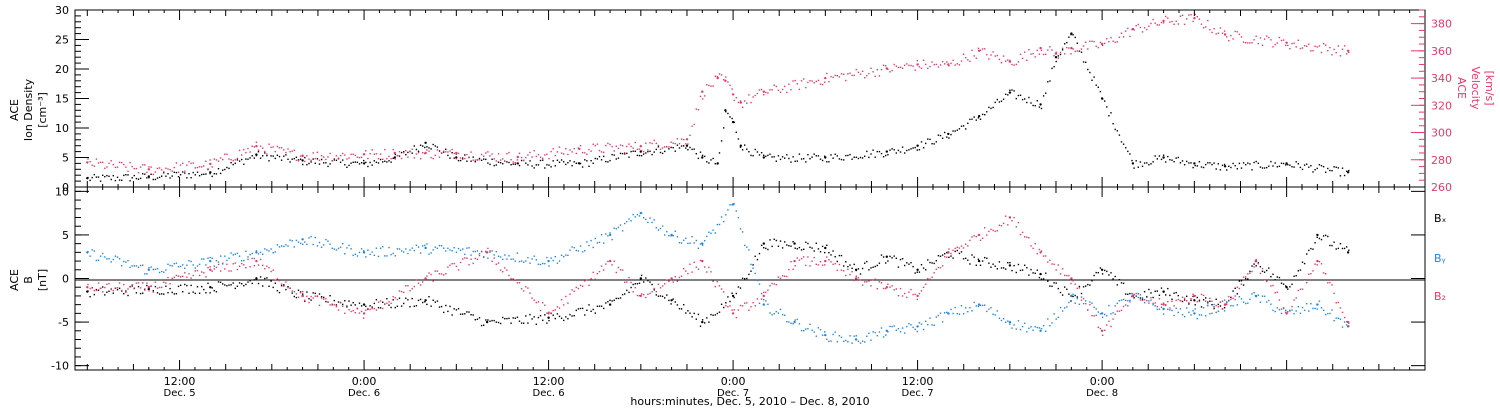 This screenshot has height=410, width=1500. What do you see at coordinates (63, 322) in the screenshot?
I see `b-tick-label: -5` at bounding box center [63, 322].